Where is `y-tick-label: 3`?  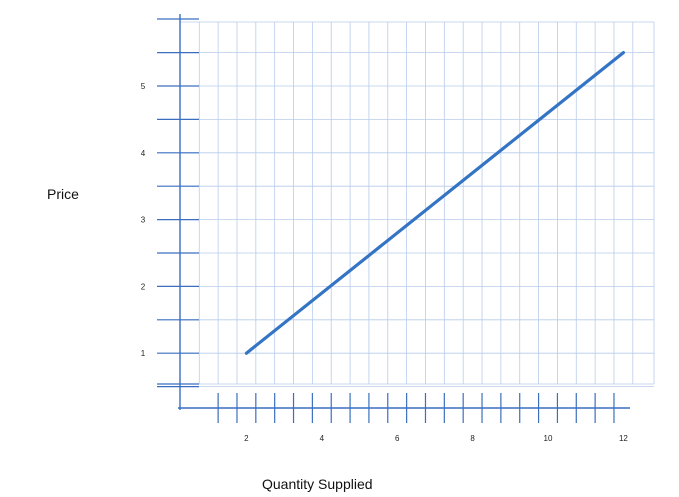 y-tick-label: 3 is located at coordinates (143, 220).